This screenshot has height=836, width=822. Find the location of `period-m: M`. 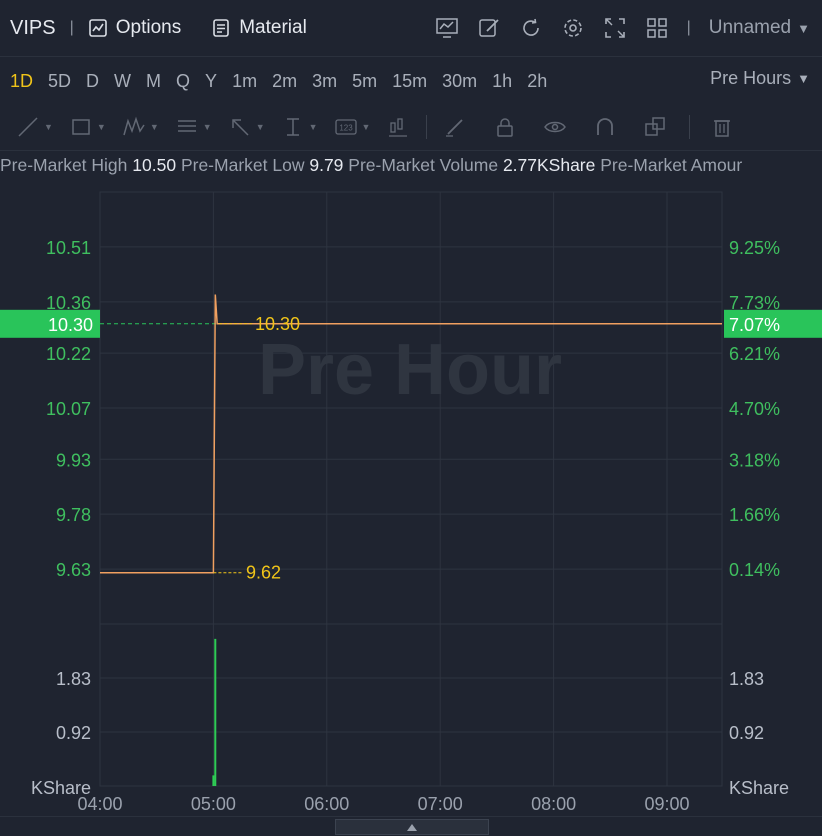

period-m: M is located at coordinates (154, 80).